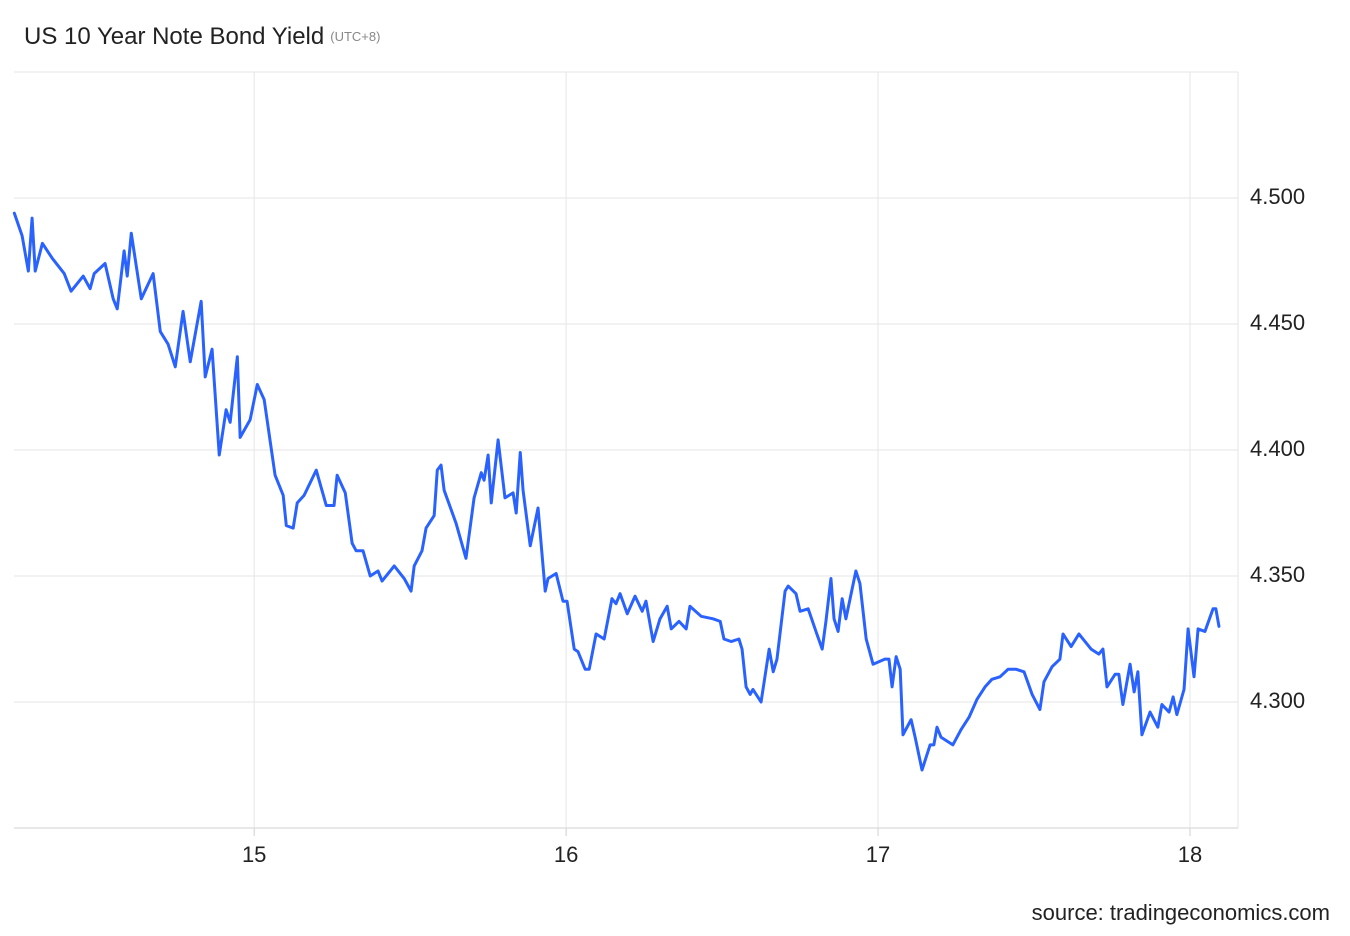 The image size is (1350, 936). Describe the element at coordinates (1277, 448) in the screenshot. I see `y-tick-label: 4.400` at that location.